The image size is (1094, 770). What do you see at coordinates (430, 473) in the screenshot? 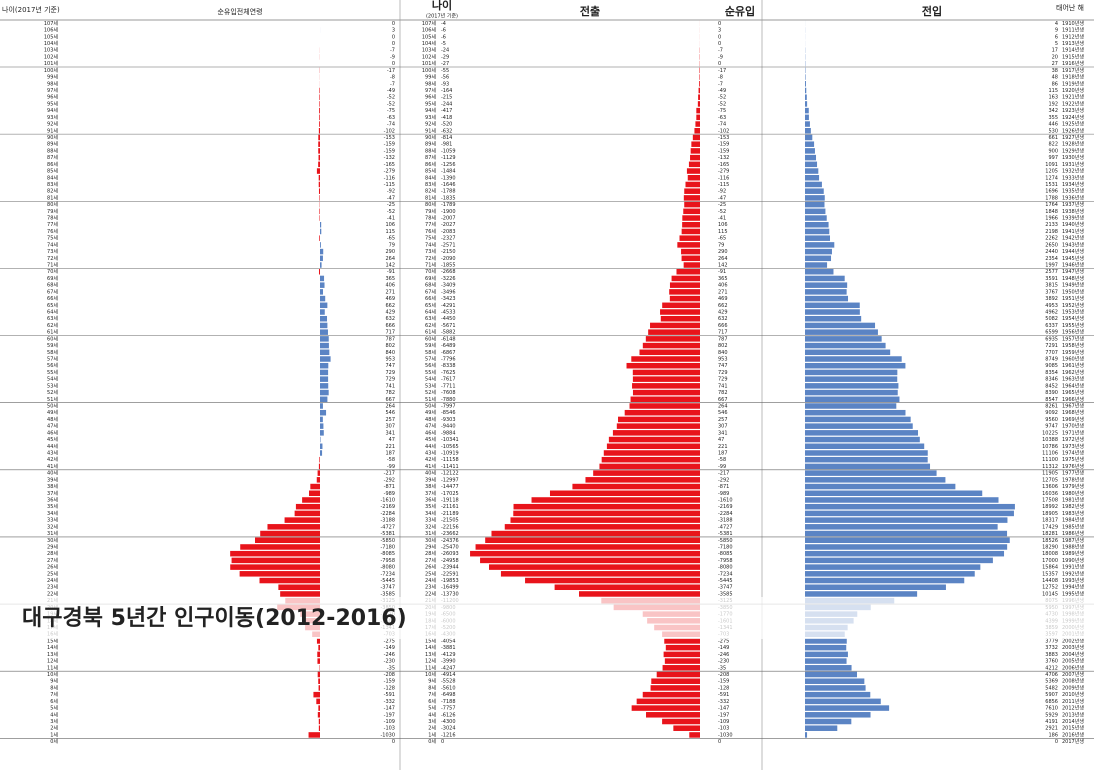
I see `age-label: 40세` at bounding box center [430, 473].